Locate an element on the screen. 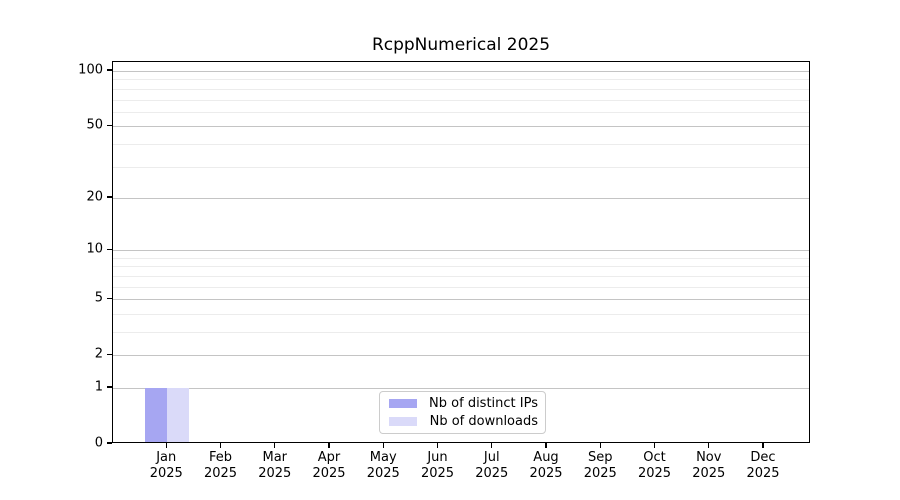 The image size is (900, 500). x-tick-label: Oct 2025 is located at coordinates (654, 466).